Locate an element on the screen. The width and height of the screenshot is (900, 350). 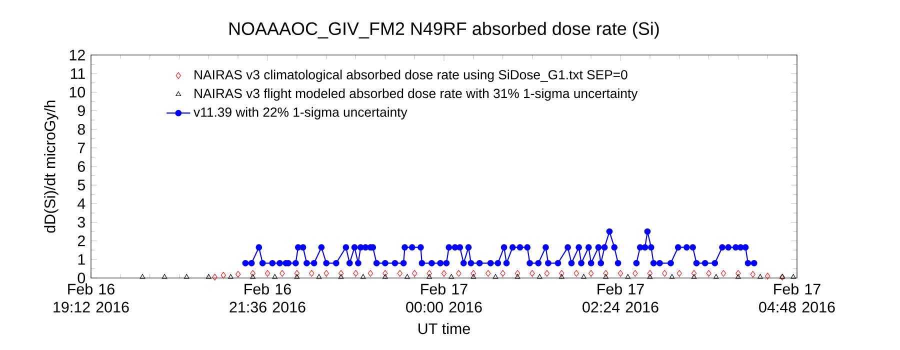
y-tick-label: 4 is located at coordinates (82, 203).